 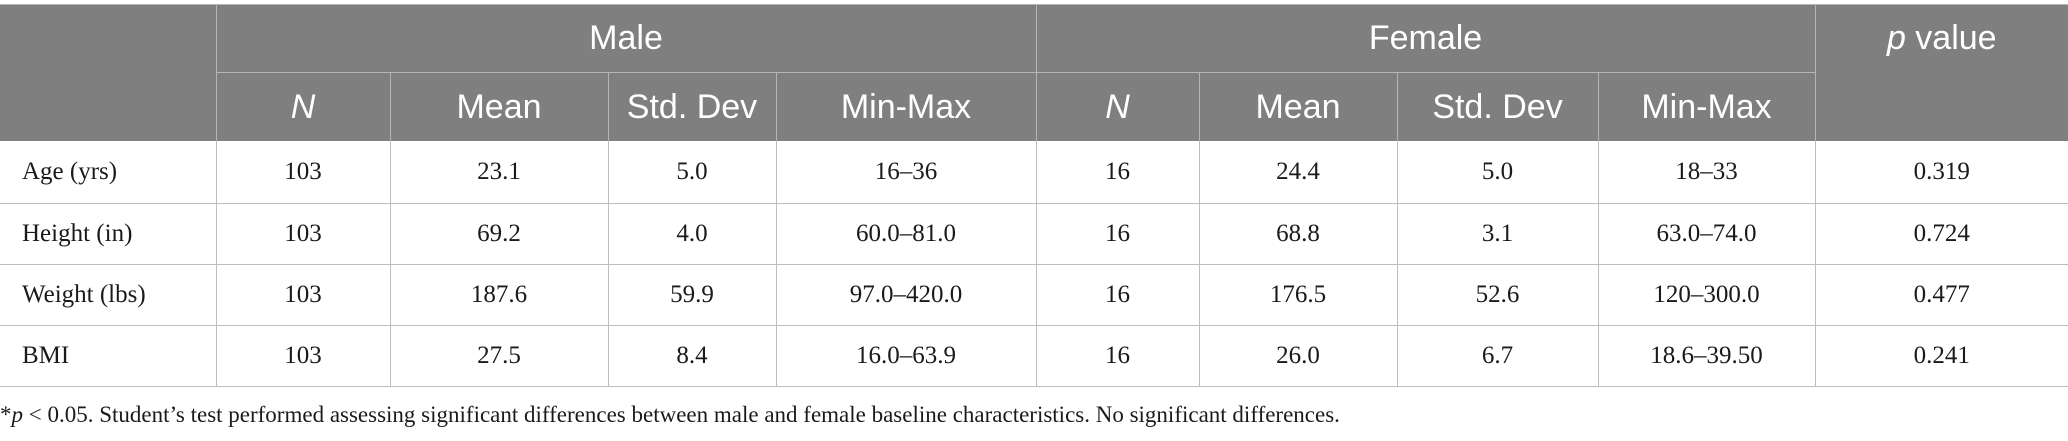 What do you see at coordinates (1497, 172) in the screenshot?
I see `female-std-dev-cell: 5.0` at bounding box center [1497, 172].